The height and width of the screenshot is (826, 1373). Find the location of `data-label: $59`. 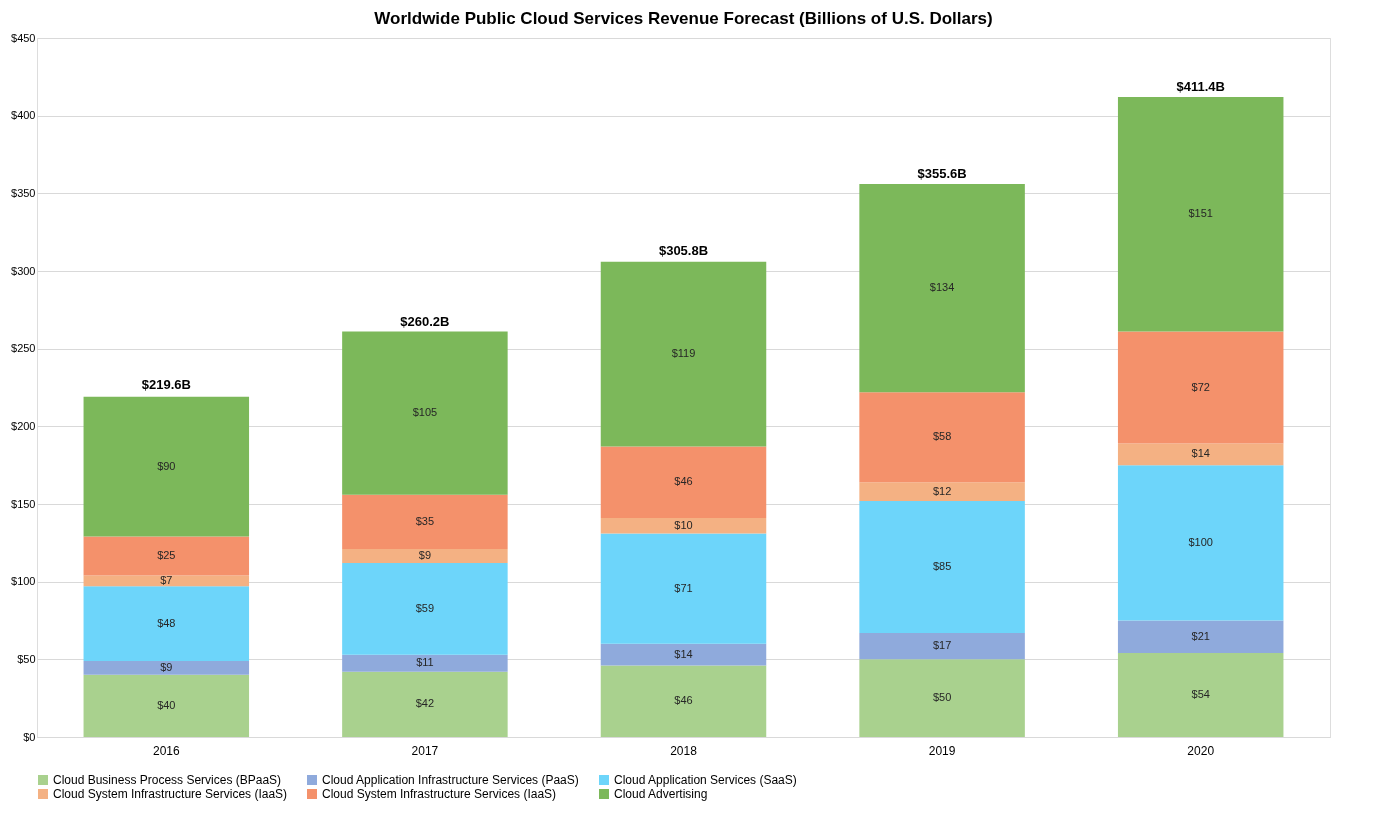

data-label: $59 is located at coordinates (425, 607).